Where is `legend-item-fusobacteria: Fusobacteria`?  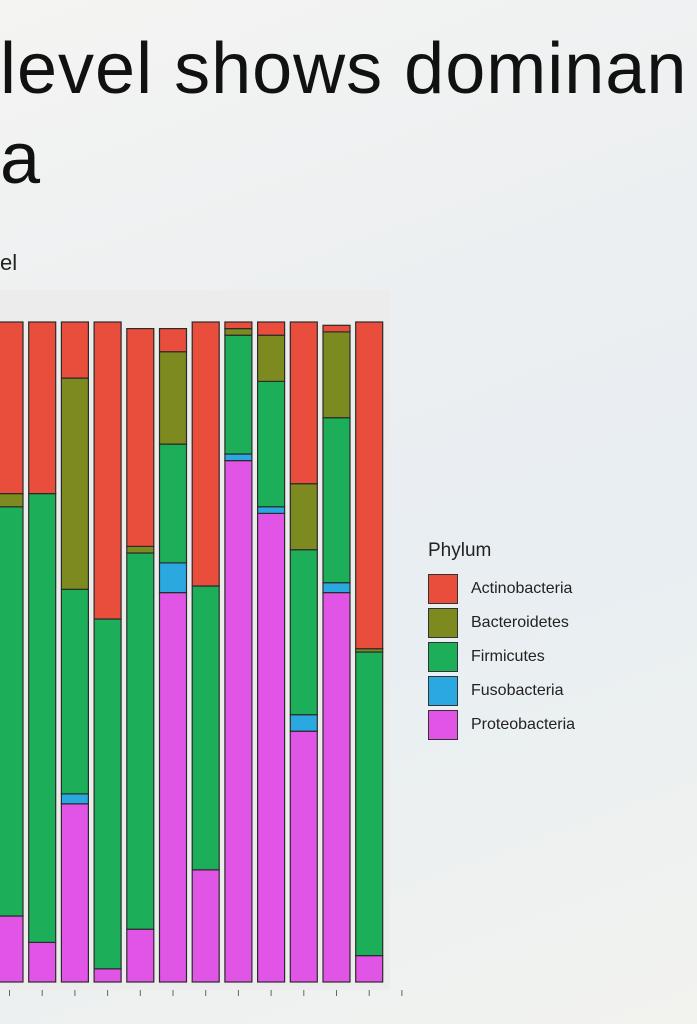
legend-item-fusobacteria: Fusobacteria is located at coordinates (501, 691).